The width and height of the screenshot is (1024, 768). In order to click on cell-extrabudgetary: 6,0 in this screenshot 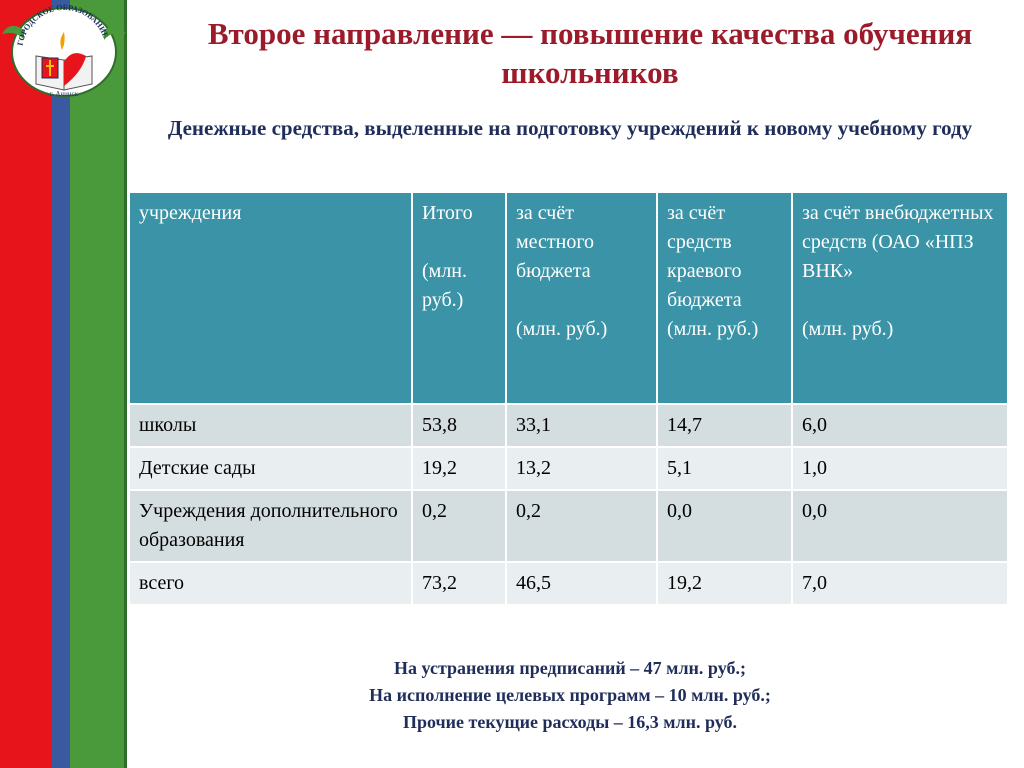, I will do `click(900, 425)`.